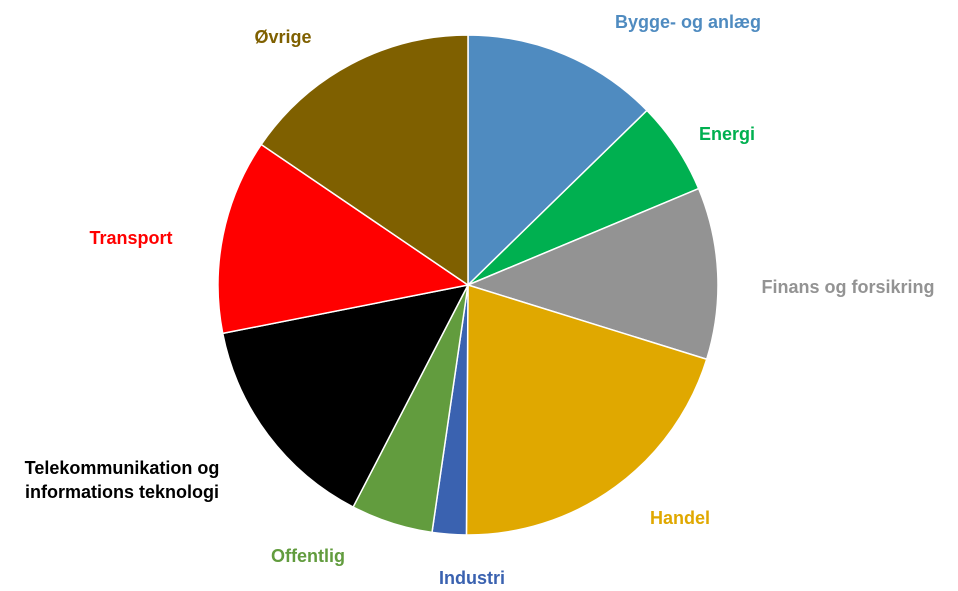 The width and height of the screenshot is (958, 591). What do you see at coordinates (131, 238) in the screenshot?
I see `slice-label: Transport` at bounding box center [131, 238].